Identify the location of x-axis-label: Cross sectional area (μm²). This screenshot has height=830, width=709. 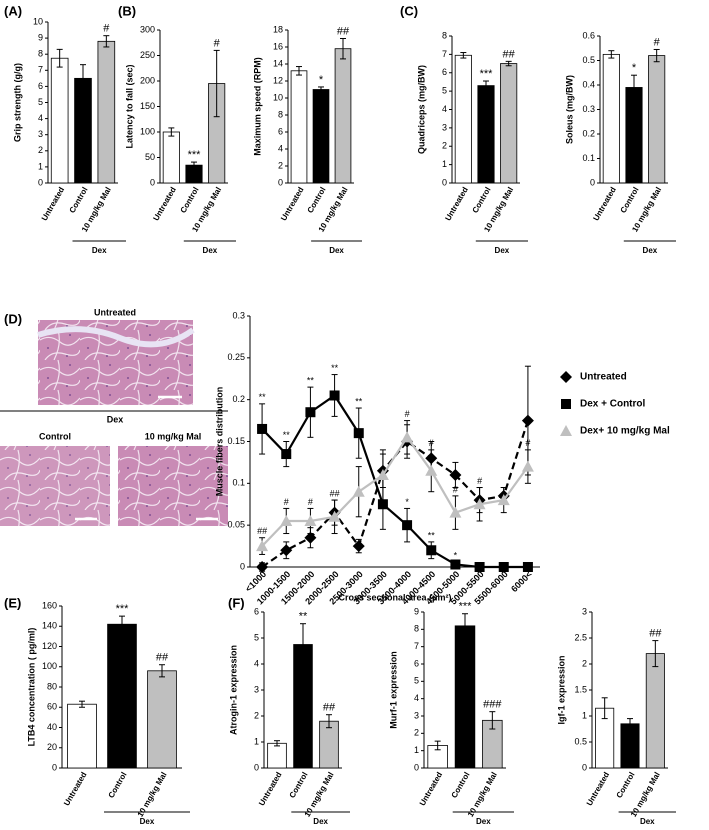
(394, 597).